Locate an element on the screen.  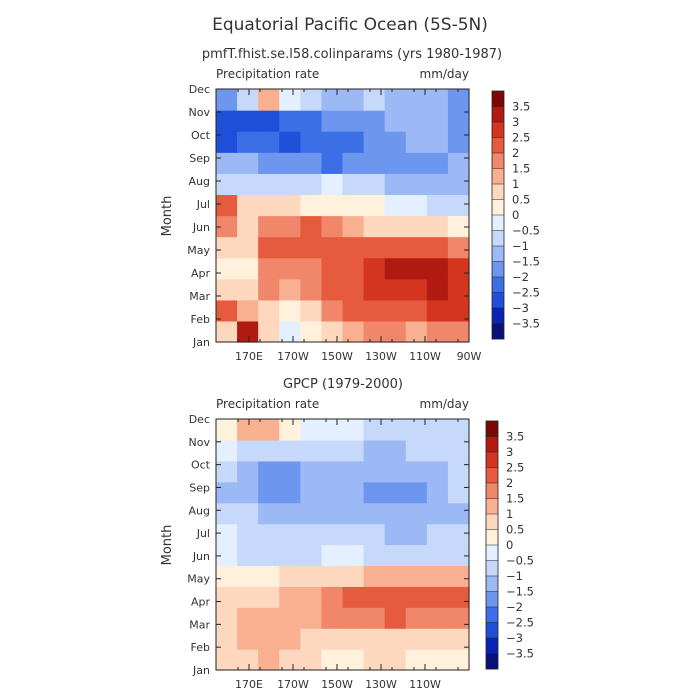
colorbar-label: 1.5 is located at coordinates (521, 169).